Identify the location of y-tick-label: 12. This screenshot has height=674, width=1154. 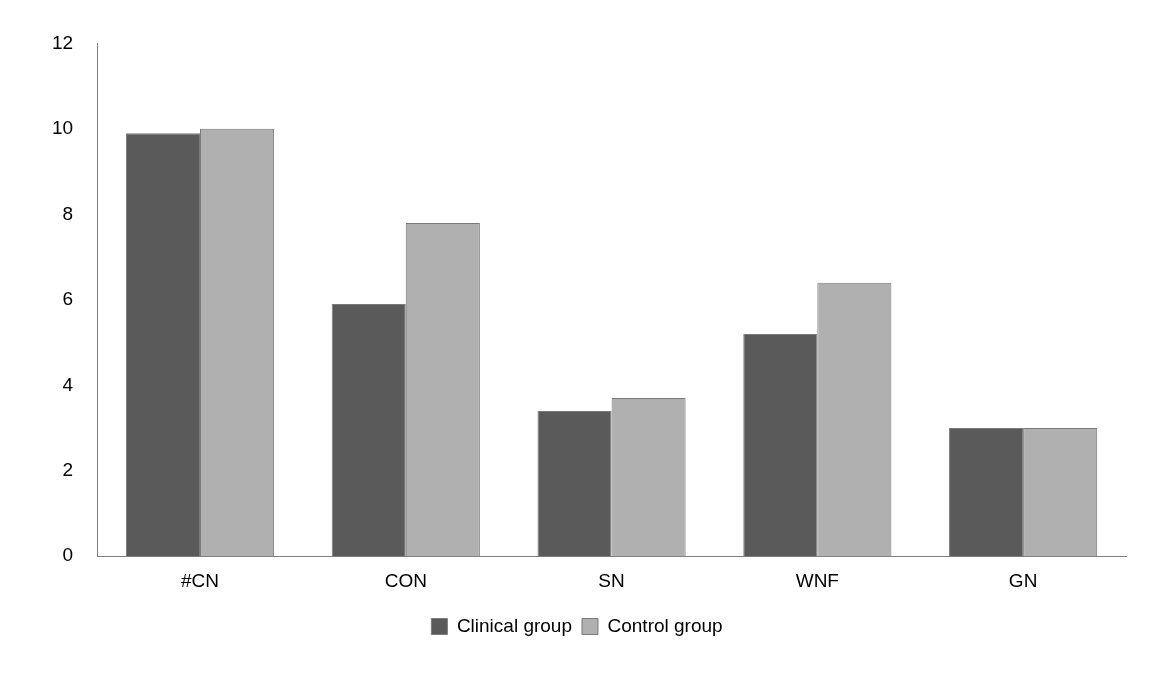
(62, 42).